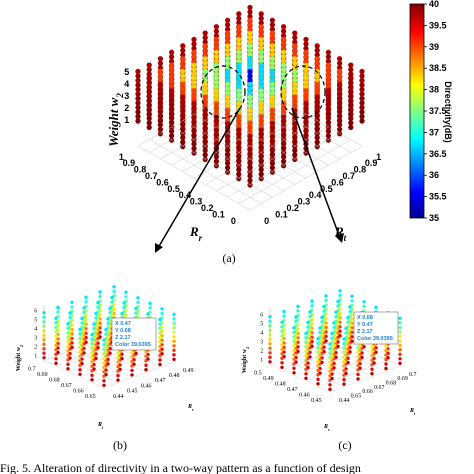  I want to click on y-tick-label: 0.67, so click(379, 388).